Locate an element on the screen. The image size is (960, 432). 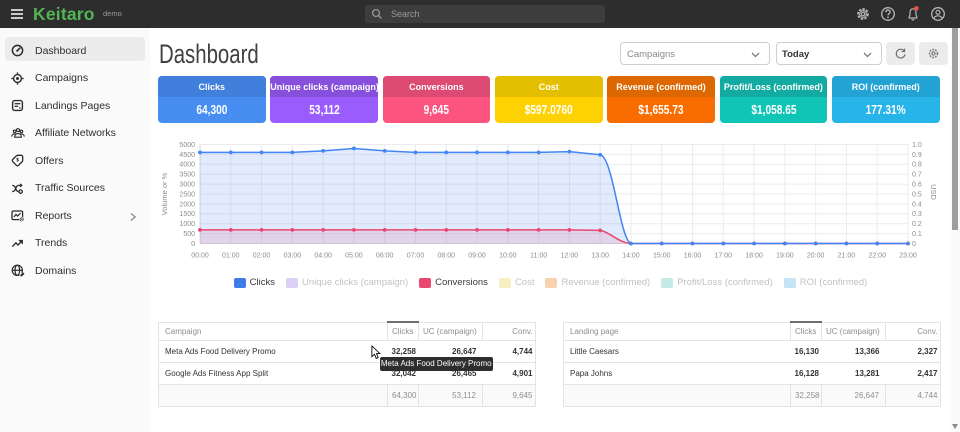
svg-text: 3500 is located at coordinates (187, 175).